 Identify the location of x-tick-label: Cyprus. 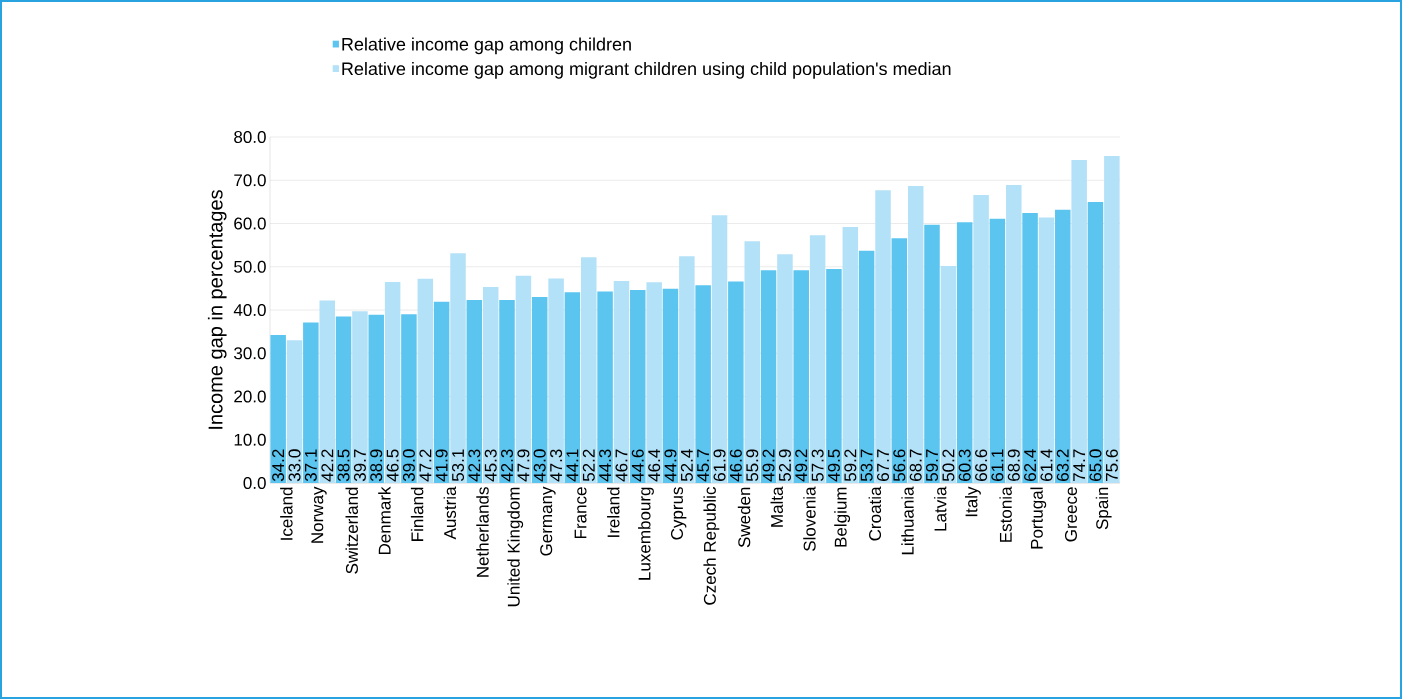
(678, 513).